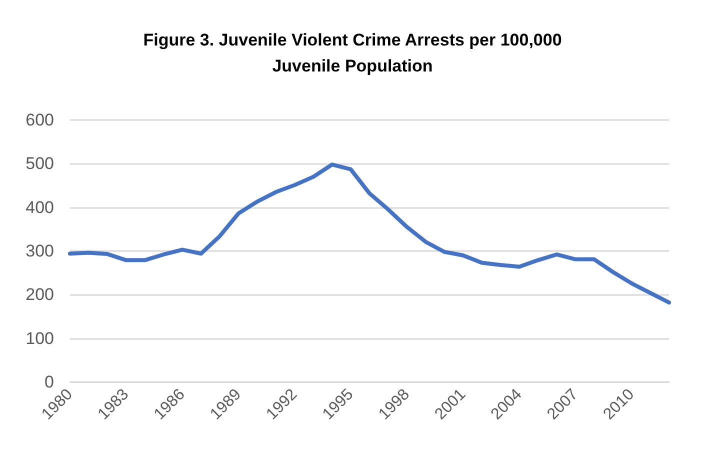  Describe the element at coordinates (40, 164) in the screenshot. I see `y-tick-label: 500` at that location.